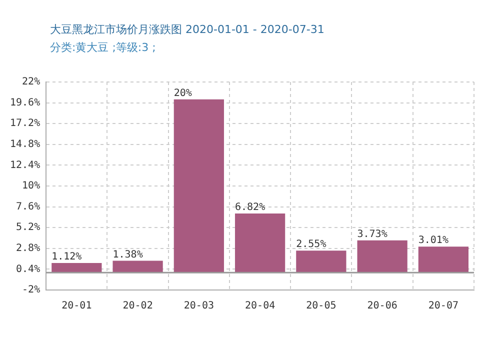  Describe the element at coordinates (31, 186) in the screenshot. I see `y-tick-label: 10%` at that location.